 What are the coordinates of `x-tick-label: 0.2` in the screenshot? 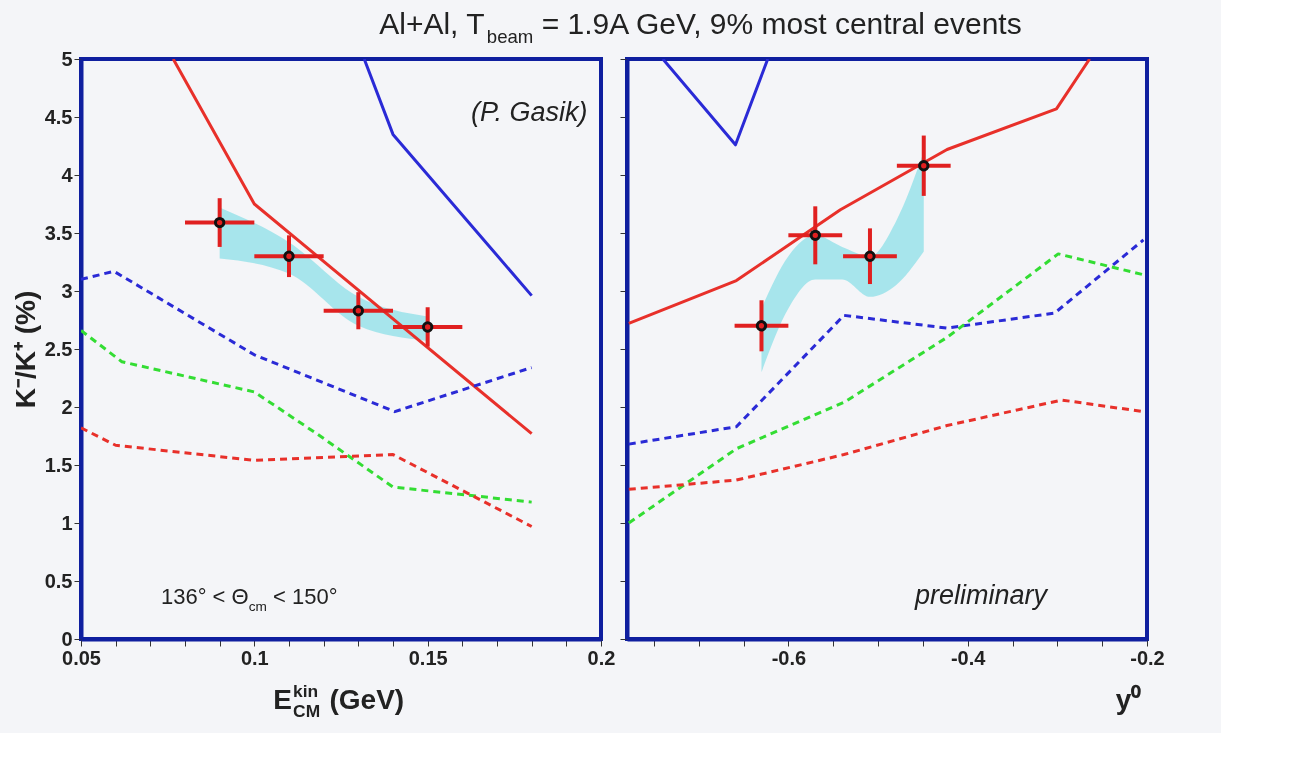 It's located at (601, 657).